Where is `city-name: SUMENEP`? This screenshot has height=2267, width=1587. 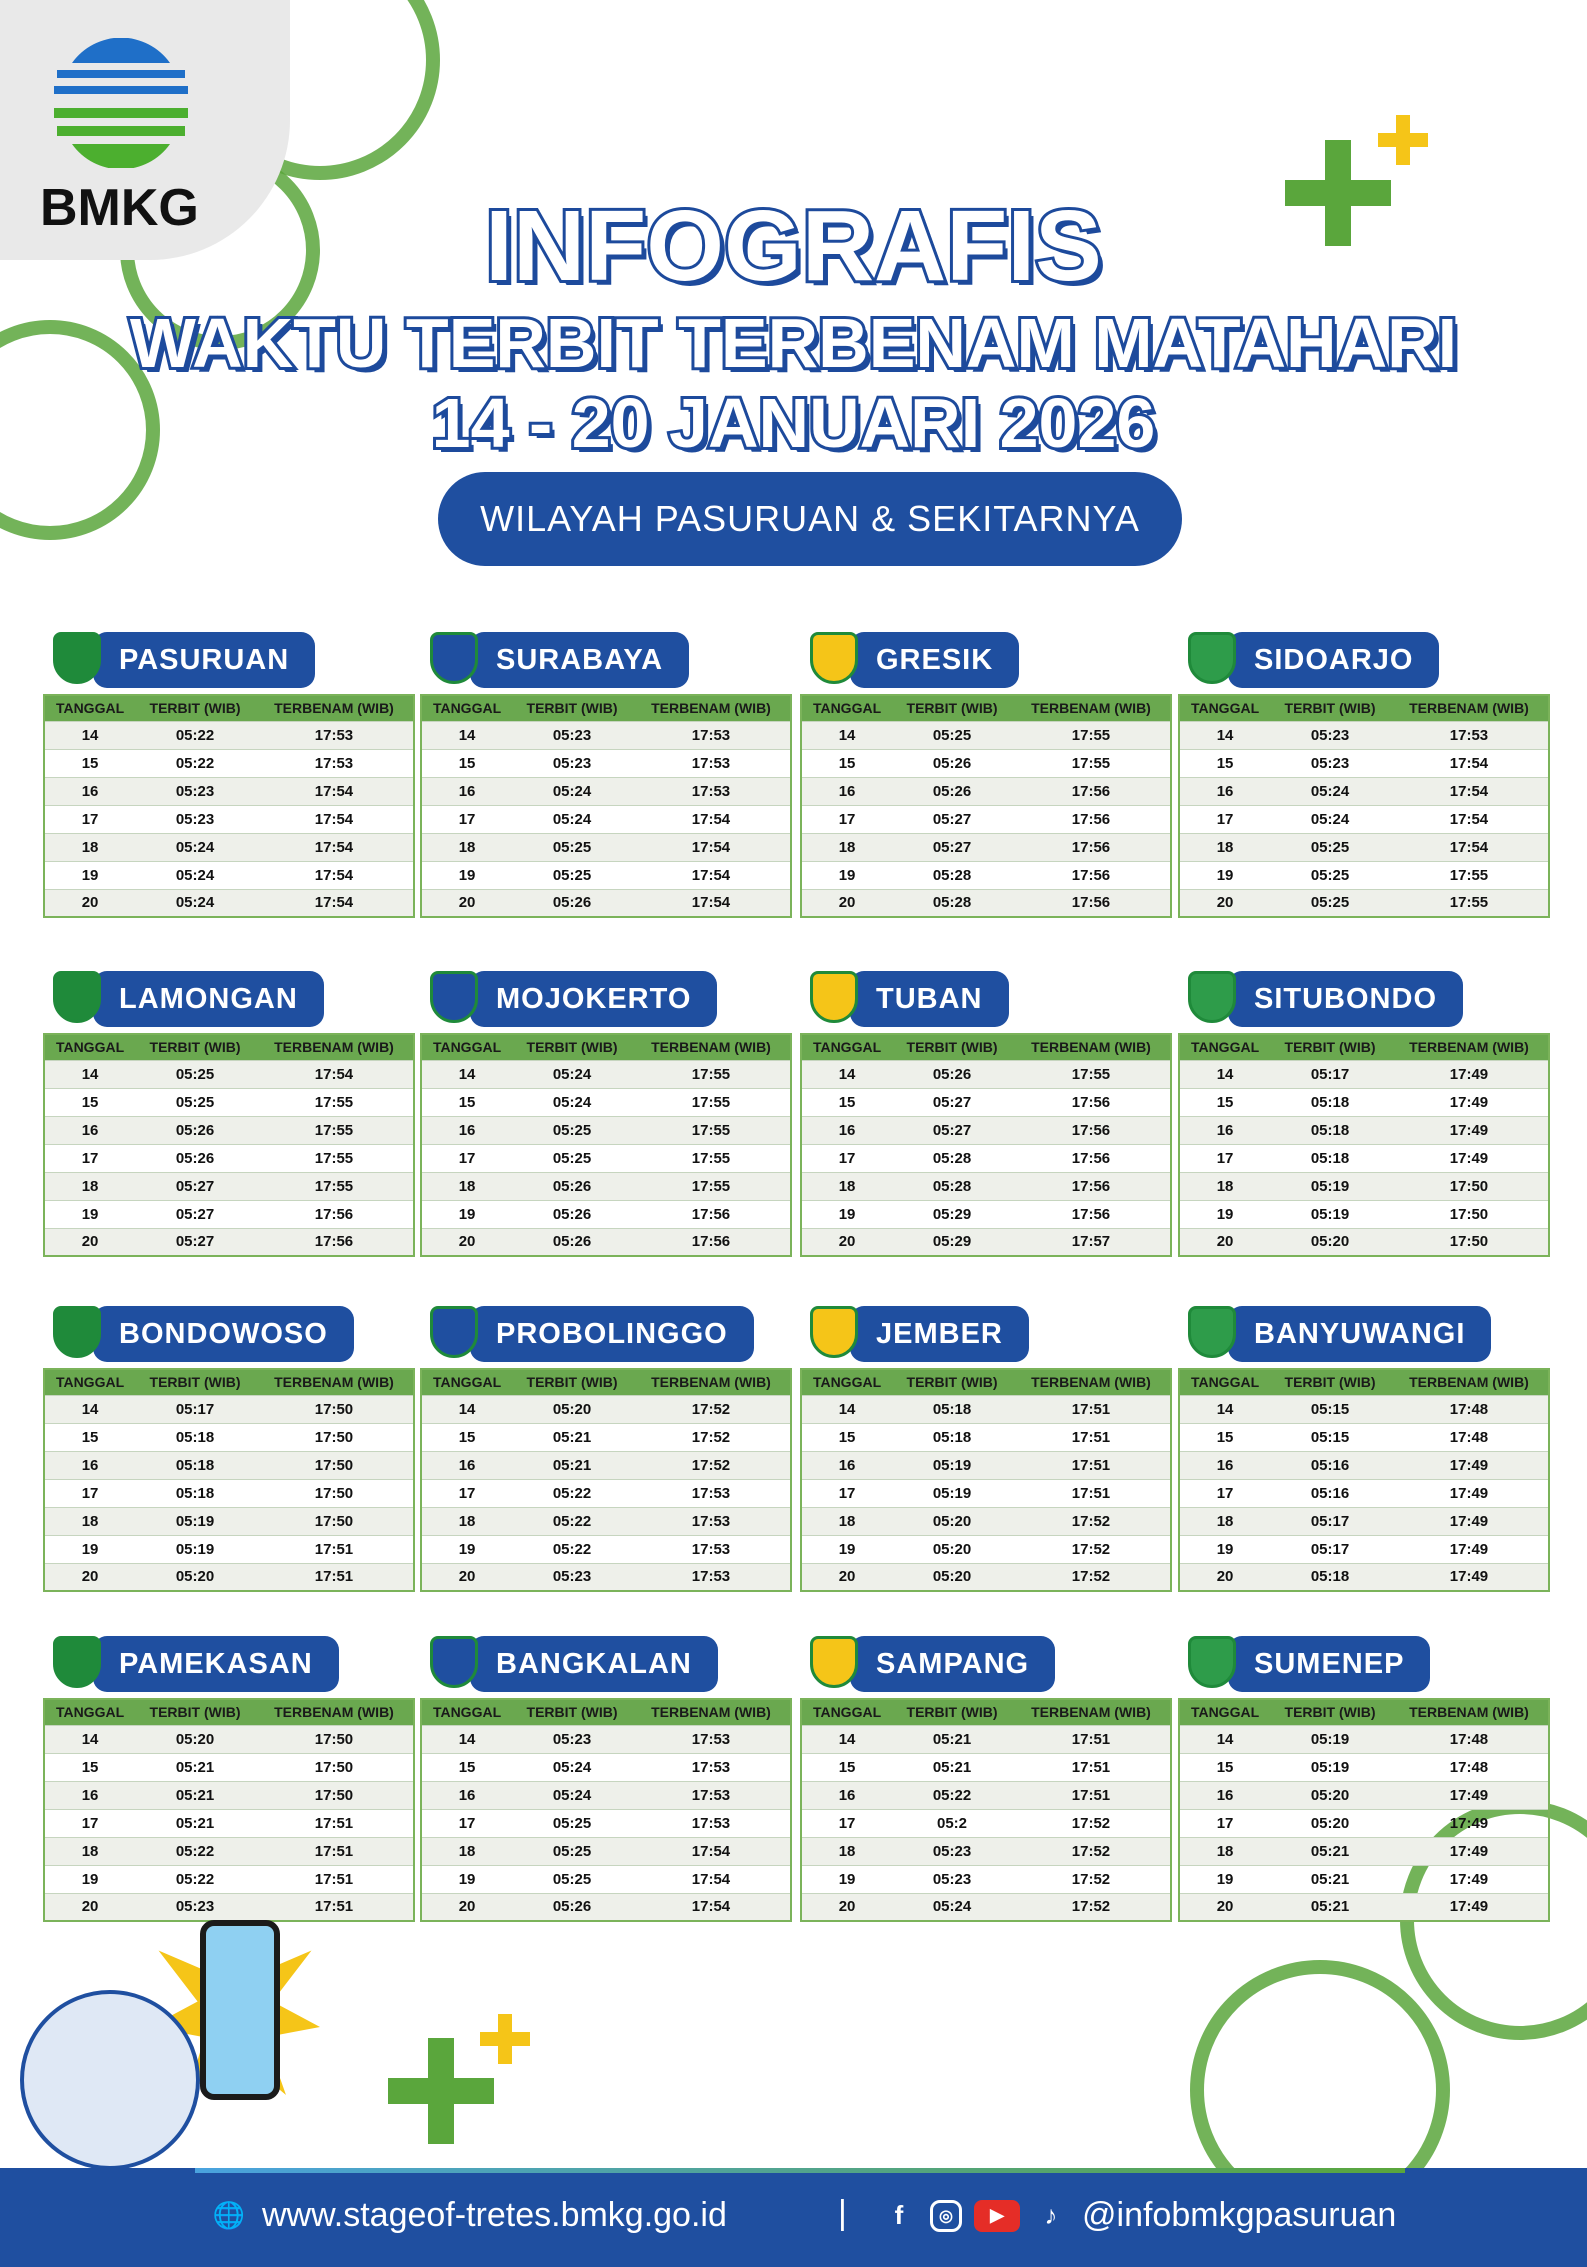
city-name: SUMENEP is located at coordinates (1329, 1664).